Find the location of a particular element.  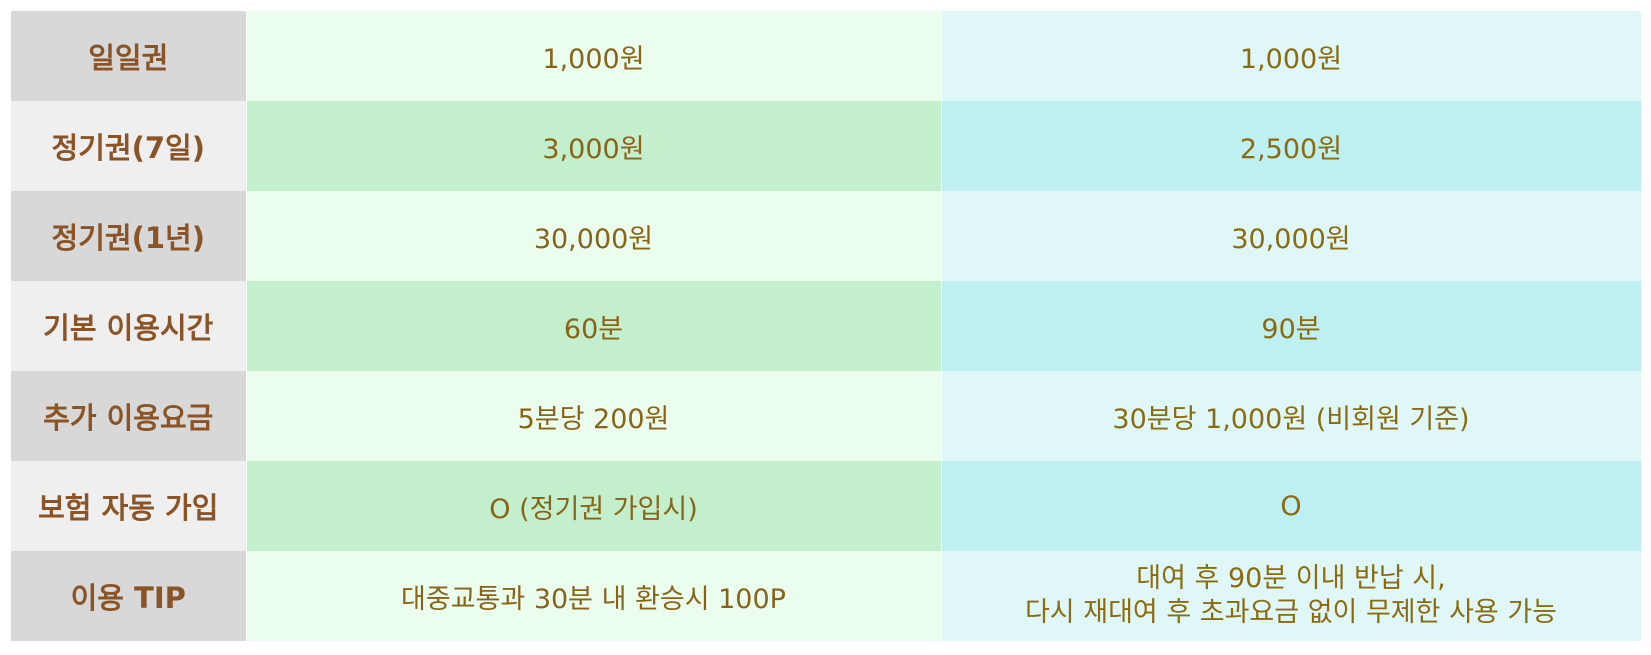

service-a-value: 5분당 200원 is located at coordinates (594, 416).